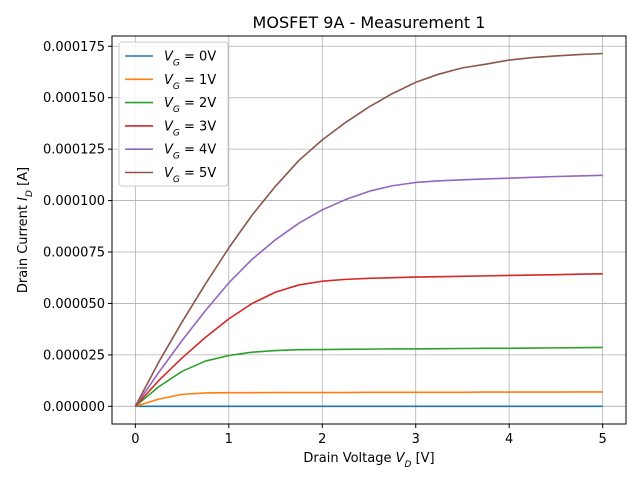  Describe the element at coordinates (602, 439) in the screenshot. I see `x-tick-label: 5` at that location.